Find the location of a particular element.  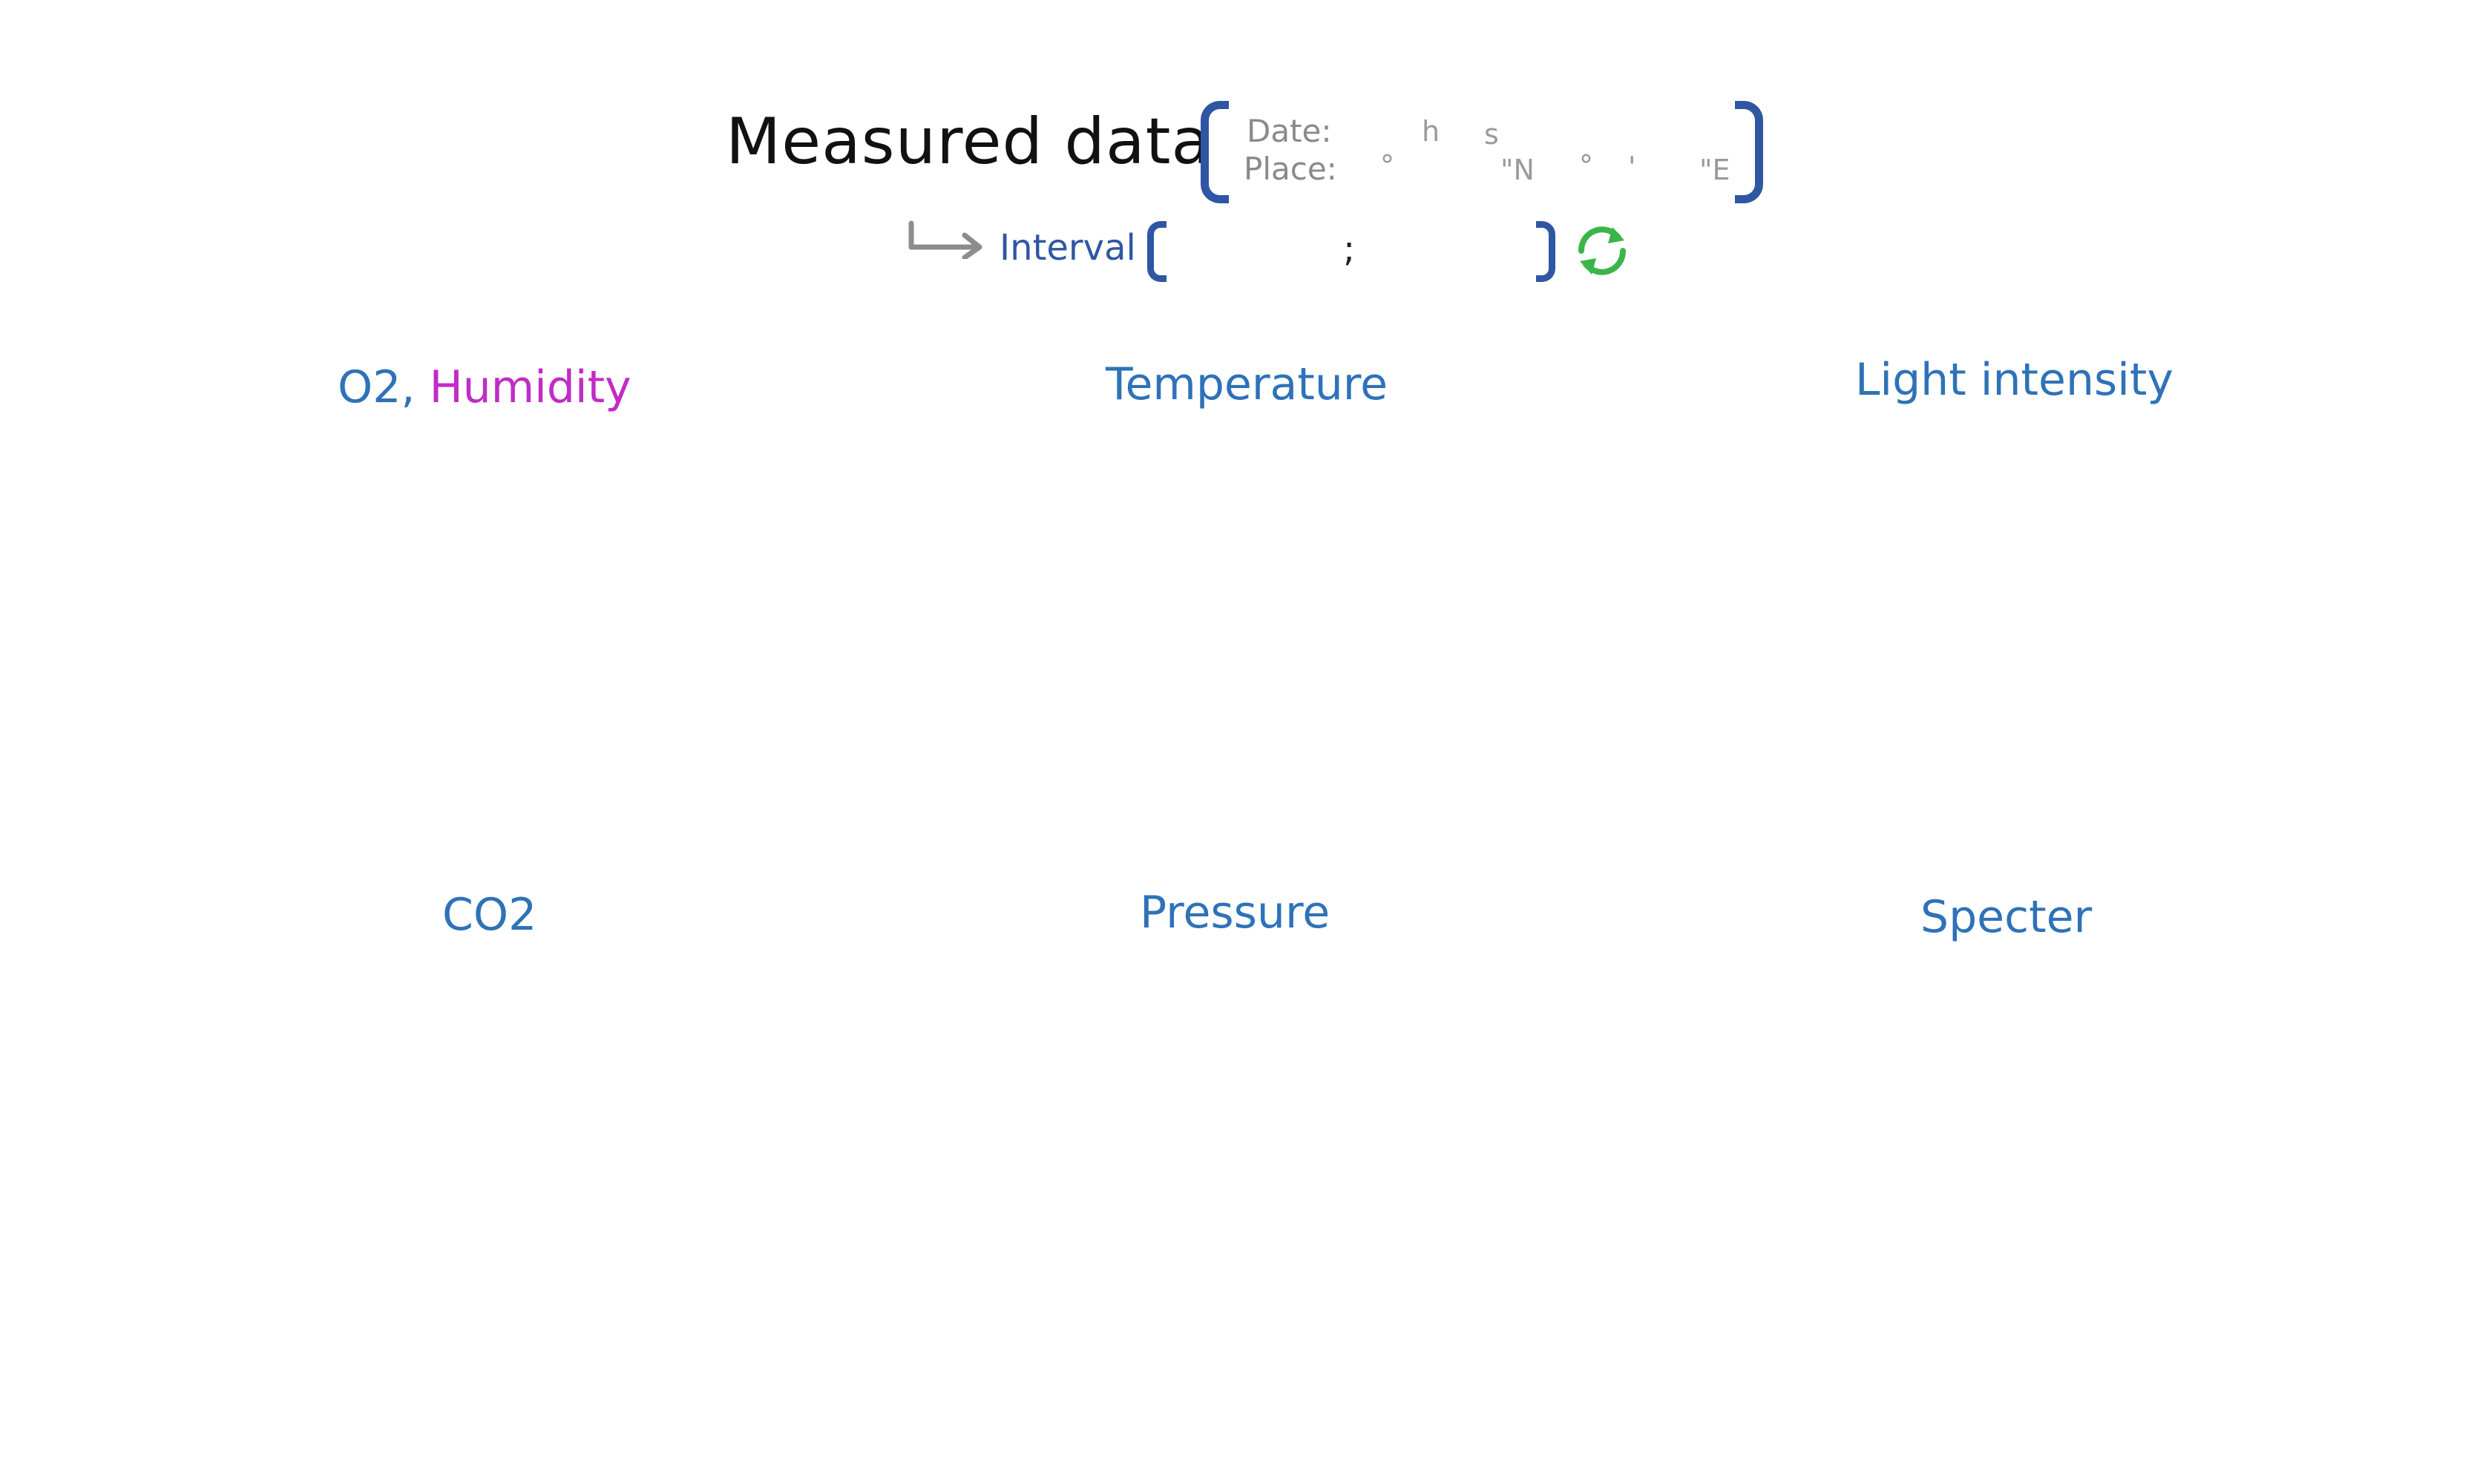

page-title: Measured data is located at coordinates (969, 142).